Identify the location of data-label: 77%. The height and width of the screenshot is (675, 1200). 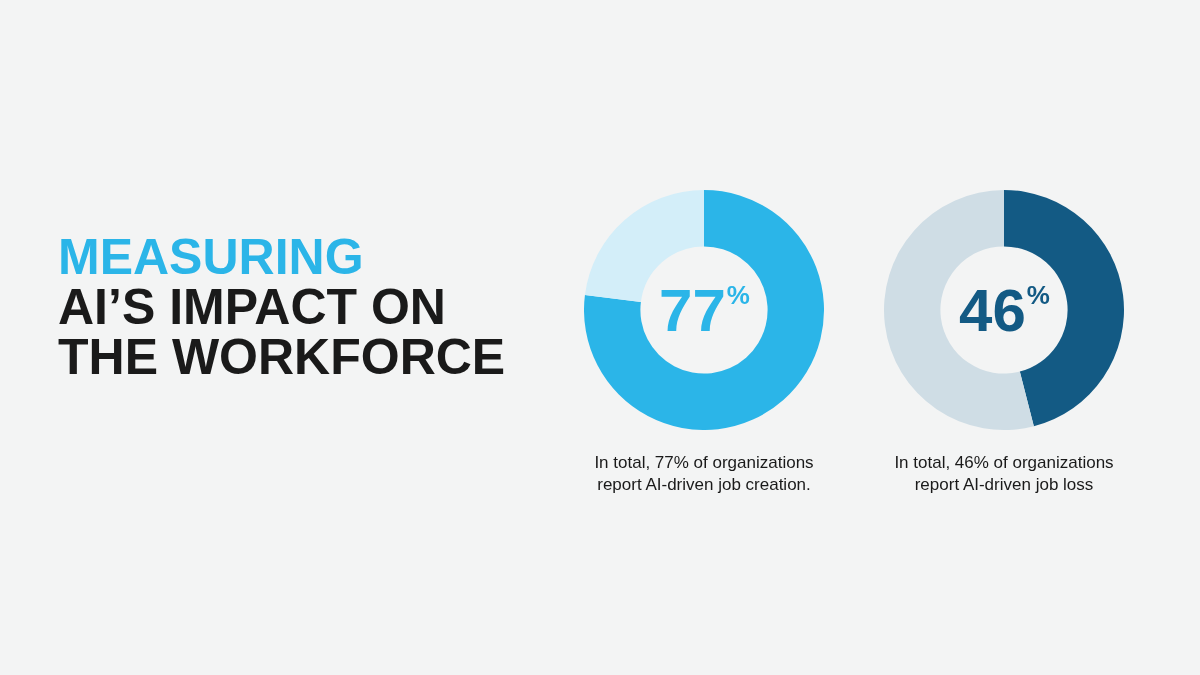
(704, 310).